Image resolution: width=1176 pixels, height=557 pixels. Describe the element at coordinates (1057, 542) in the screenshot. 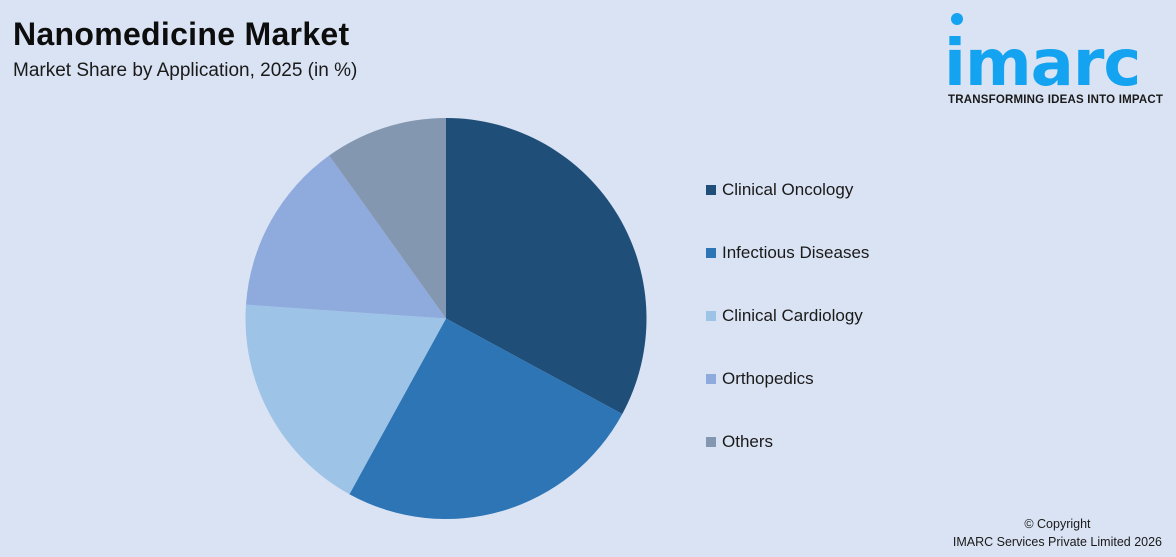

I see `copyright-line-2: IMARC Services Private Limited 2026` at that location.